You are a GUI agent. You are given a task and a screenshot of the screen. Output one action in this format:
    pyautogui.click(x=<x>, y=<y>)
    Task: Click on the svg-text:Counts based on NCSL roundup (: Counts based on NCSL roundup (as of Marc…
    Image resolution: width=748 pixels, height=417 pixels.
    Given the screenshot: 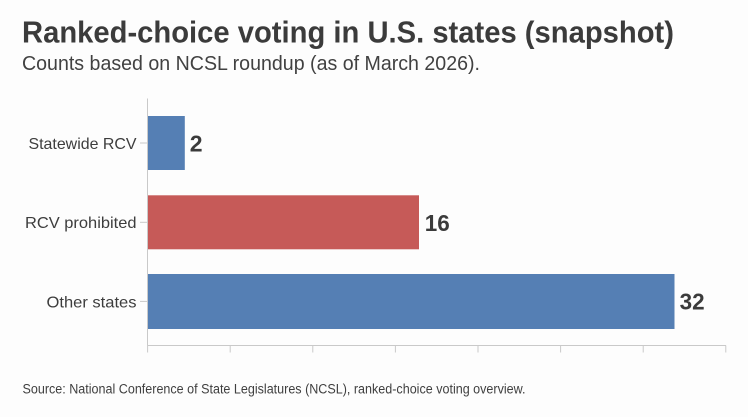 What is the action you would take?
    pyautogui.click(x=251, y=63)
    